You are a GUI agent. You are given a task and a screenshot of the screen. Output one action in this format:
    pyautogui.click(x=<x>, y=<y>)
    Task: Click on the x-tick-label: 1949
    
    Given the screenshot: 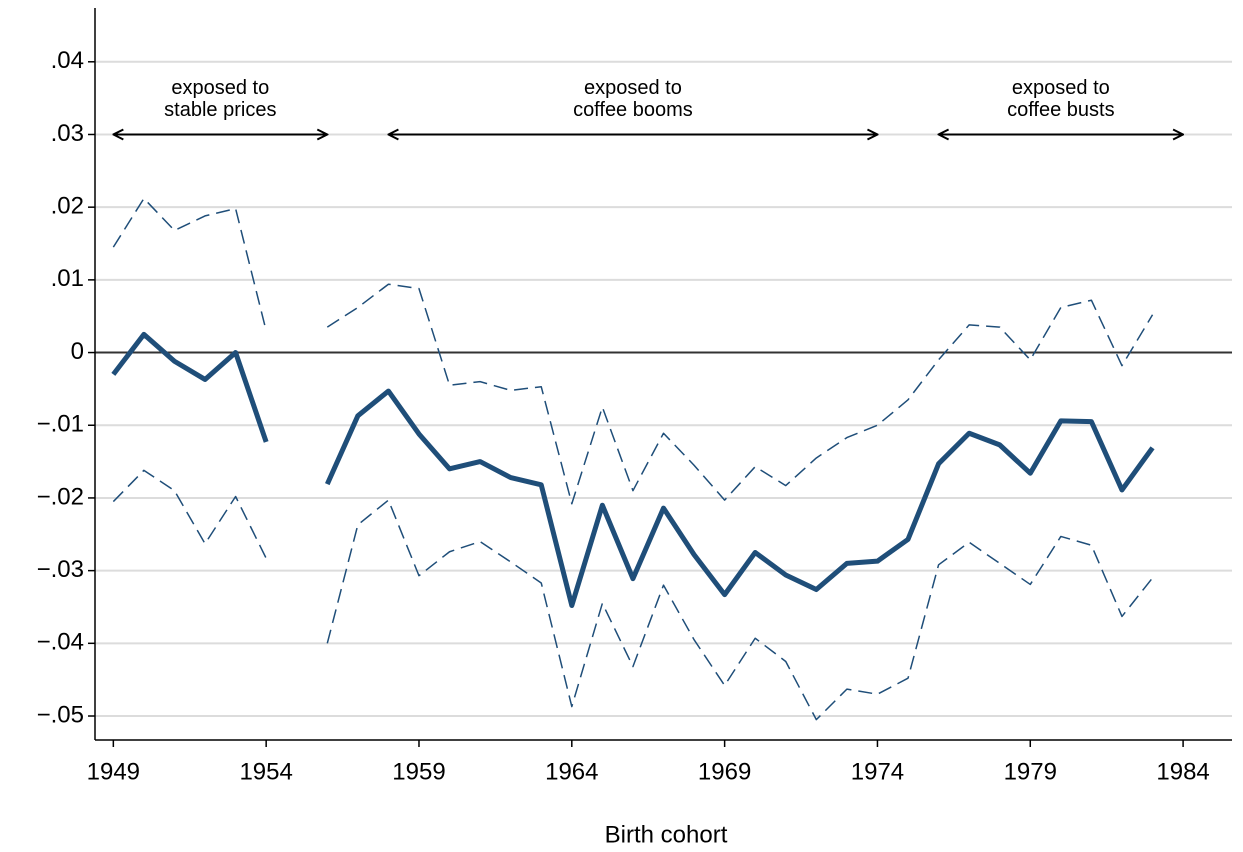 What is the action you would take?
    pyautogui.click(x=113, y=771)
    